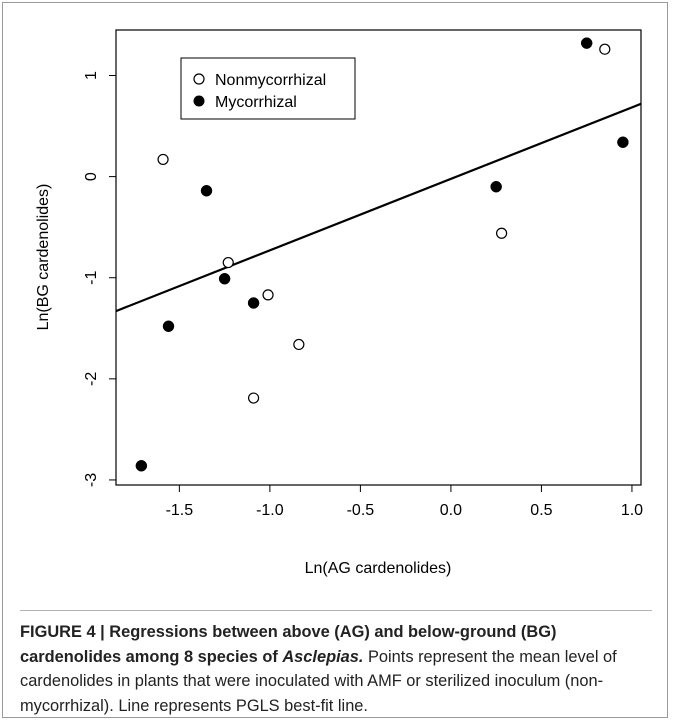  I want to click on x-tick-label: -0.5, so click(361, 510).